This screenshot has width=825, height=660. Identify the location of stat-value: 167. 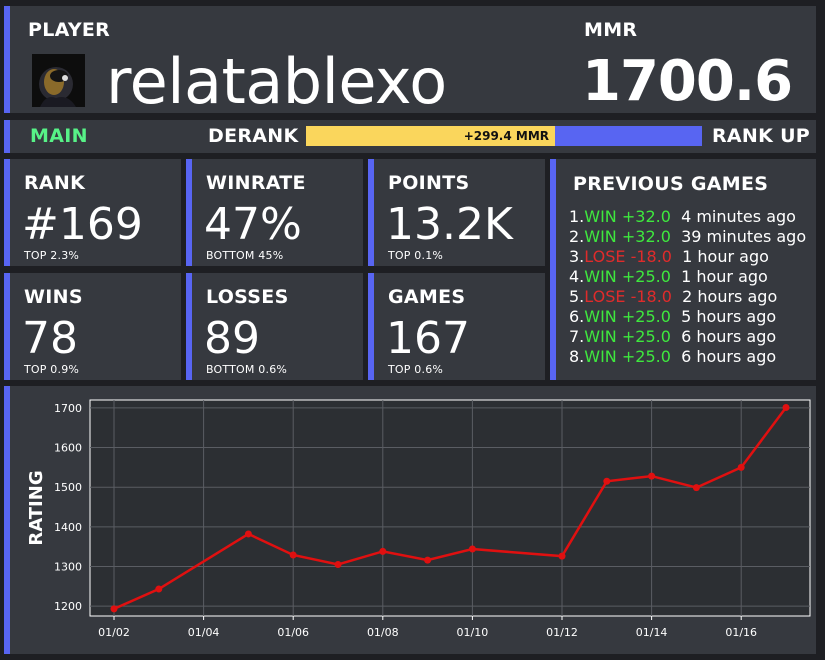
(428, 338).